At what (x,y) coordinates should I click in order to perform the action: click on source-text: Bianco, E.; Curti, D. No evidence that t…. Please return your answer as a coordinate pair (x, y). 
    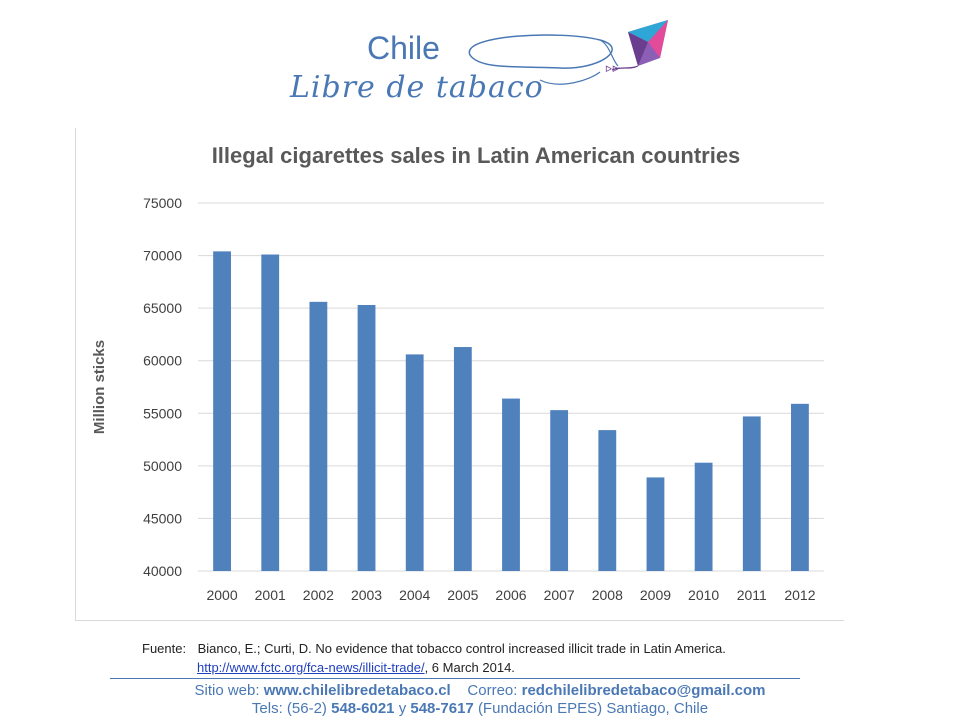
    Looking at the image, I should click on (461, 648).